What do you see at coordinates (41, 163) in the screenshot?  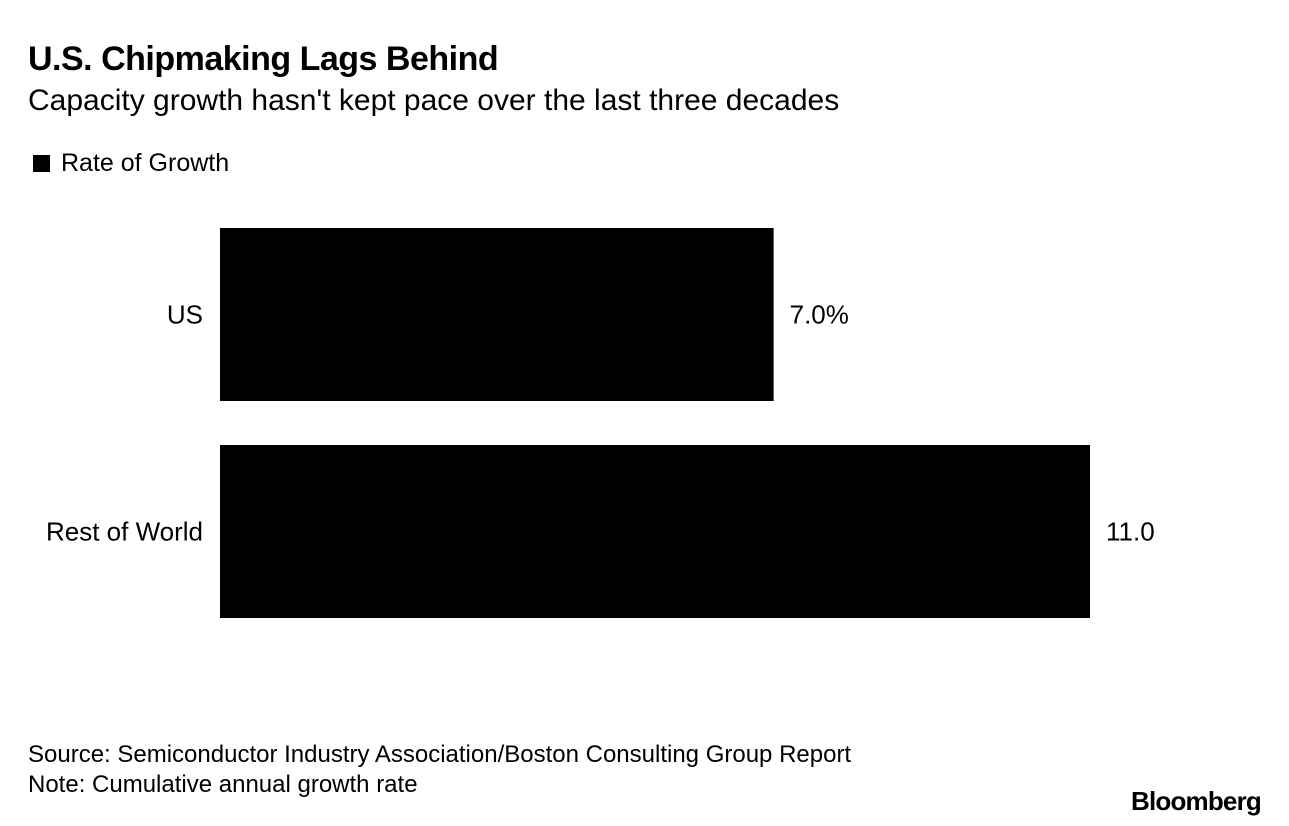 I see `legend-swatch` at bounding box center [41, 163].